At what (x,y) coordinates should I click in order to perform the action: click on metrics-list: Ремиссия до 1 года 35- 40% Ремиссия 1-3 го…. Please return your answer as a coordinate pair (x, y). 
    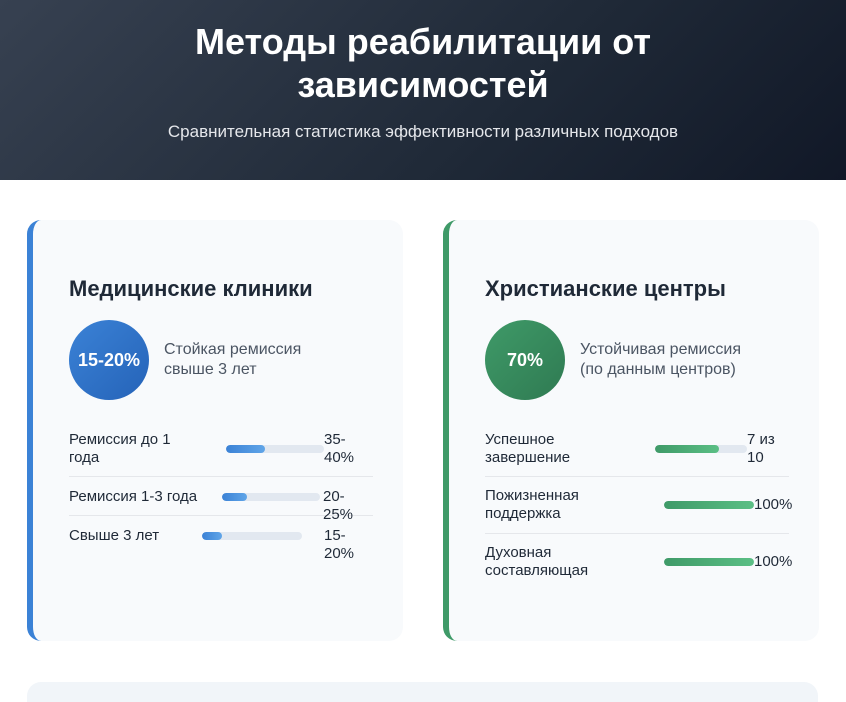
    Looking at the image, I should click on (221, 494).